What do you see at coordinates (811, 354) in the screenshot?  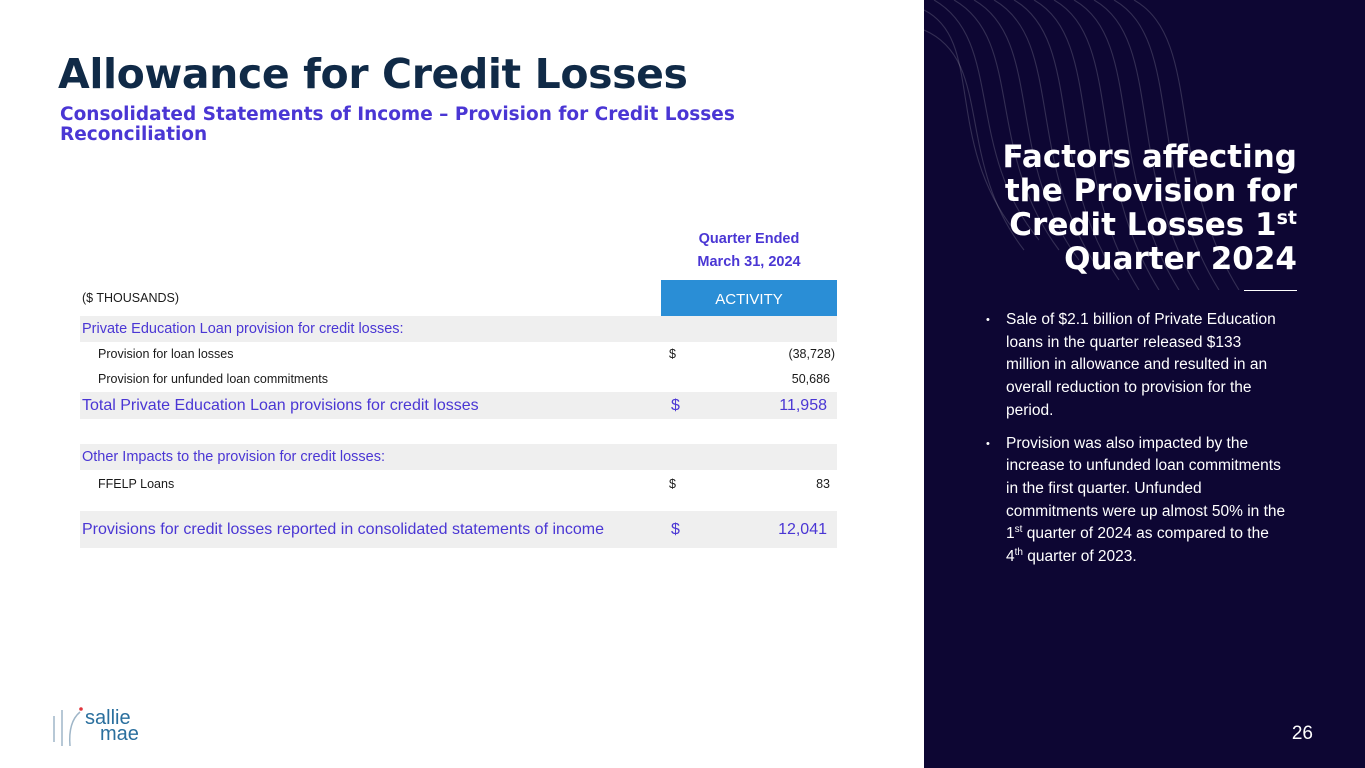 I see `row-amount: (38,728)` at bounding box center [811, 354].